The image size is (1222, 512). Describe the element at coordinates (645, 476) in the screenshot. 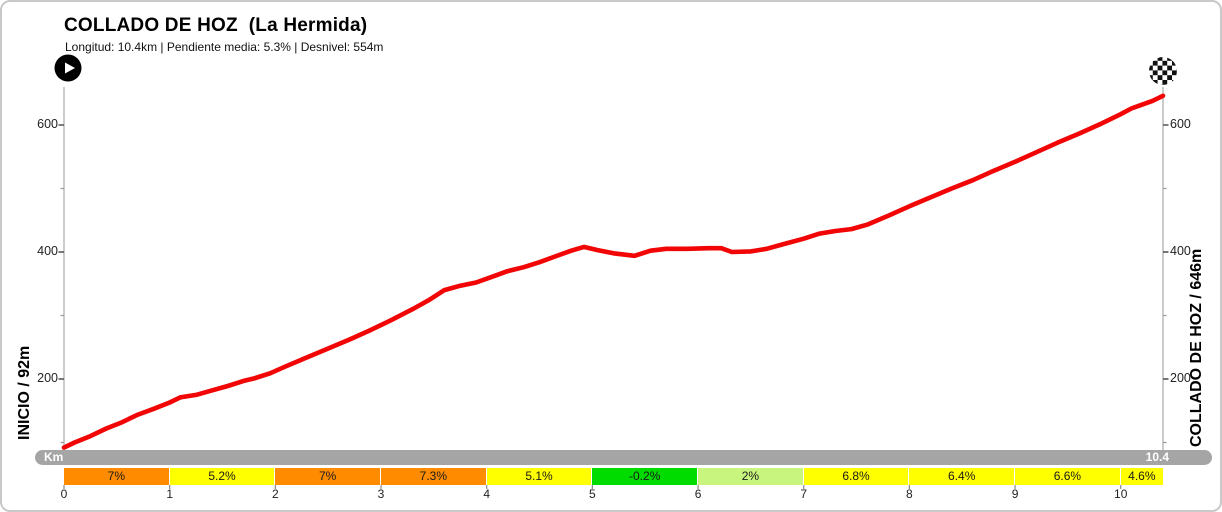

I see `gradient-segment: -0.2%` at that location.